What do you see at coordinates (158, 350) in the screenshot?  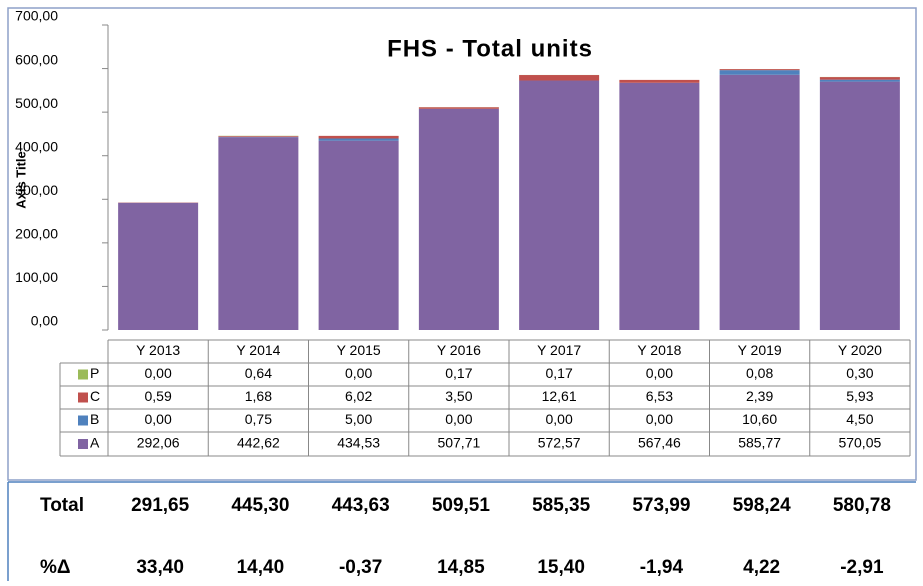 I see `x-tick-label: Y 2013` at bounding box center [158, 350].